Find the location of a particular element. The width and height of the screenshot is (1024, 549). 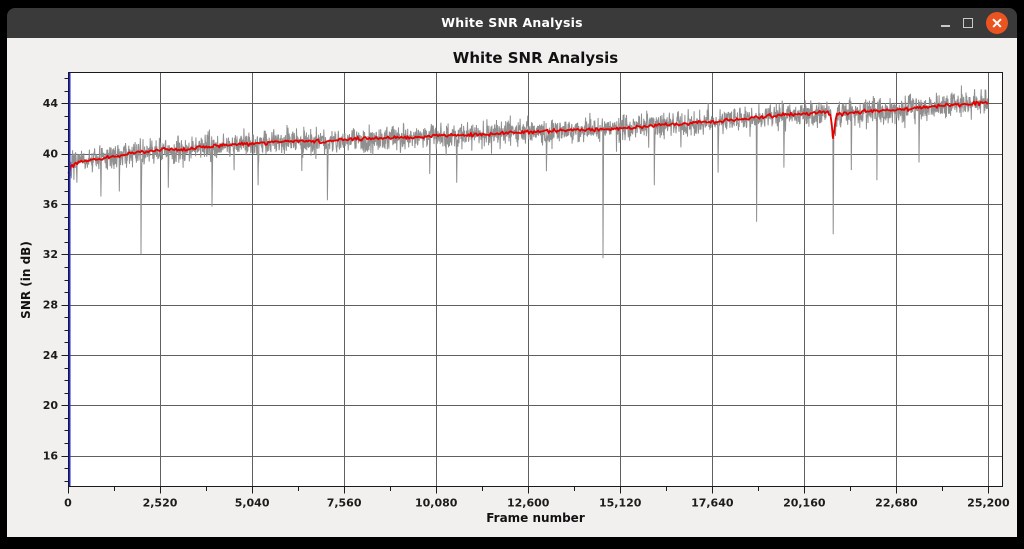

x-tick-label: 20,160 is located at coordinates (804, 503).